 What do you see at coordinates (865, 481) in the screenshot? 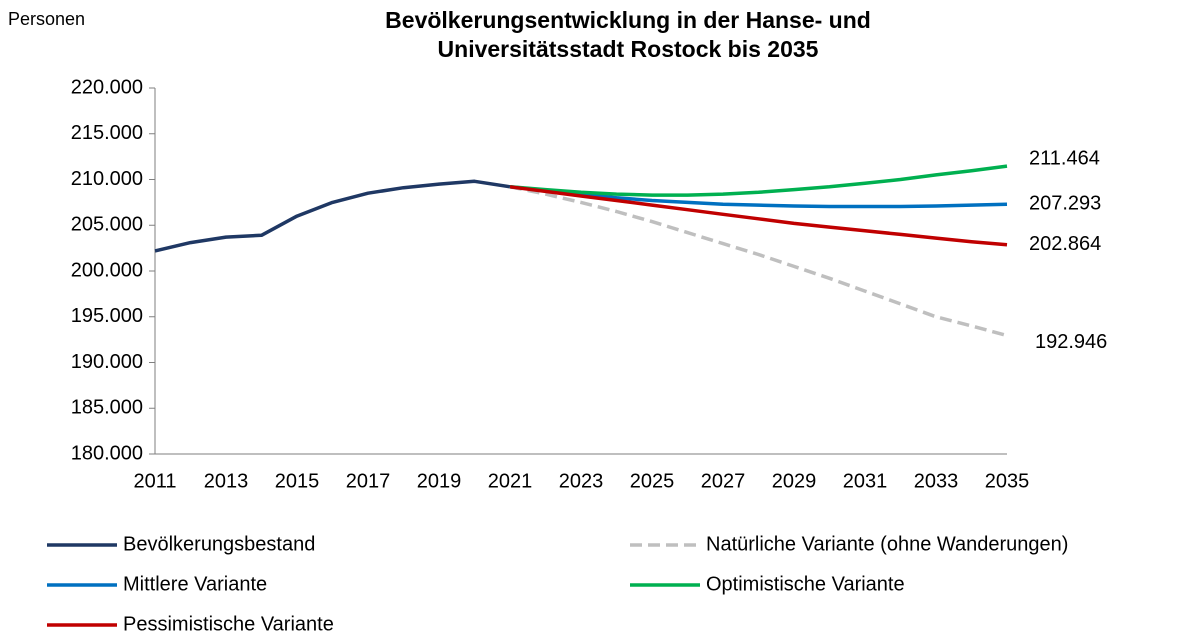
I see `x-tick-label: 2031` at bounding box center [865, 481].